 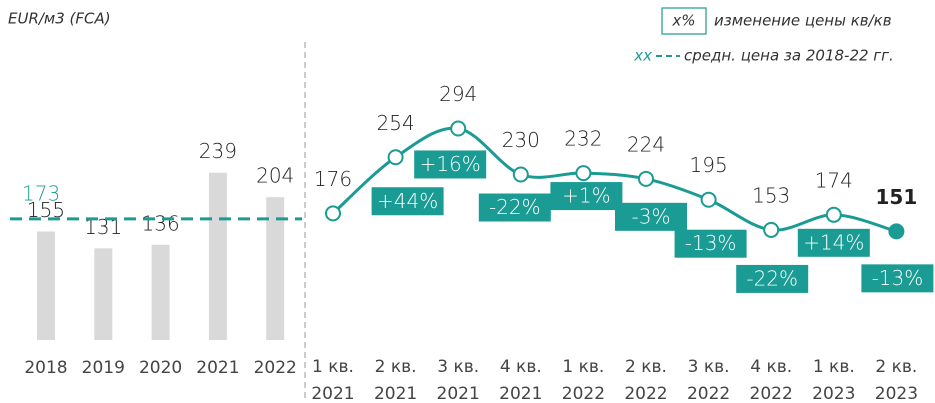 I want to click on bar-value-label: 136, so click(x=161, y=223).